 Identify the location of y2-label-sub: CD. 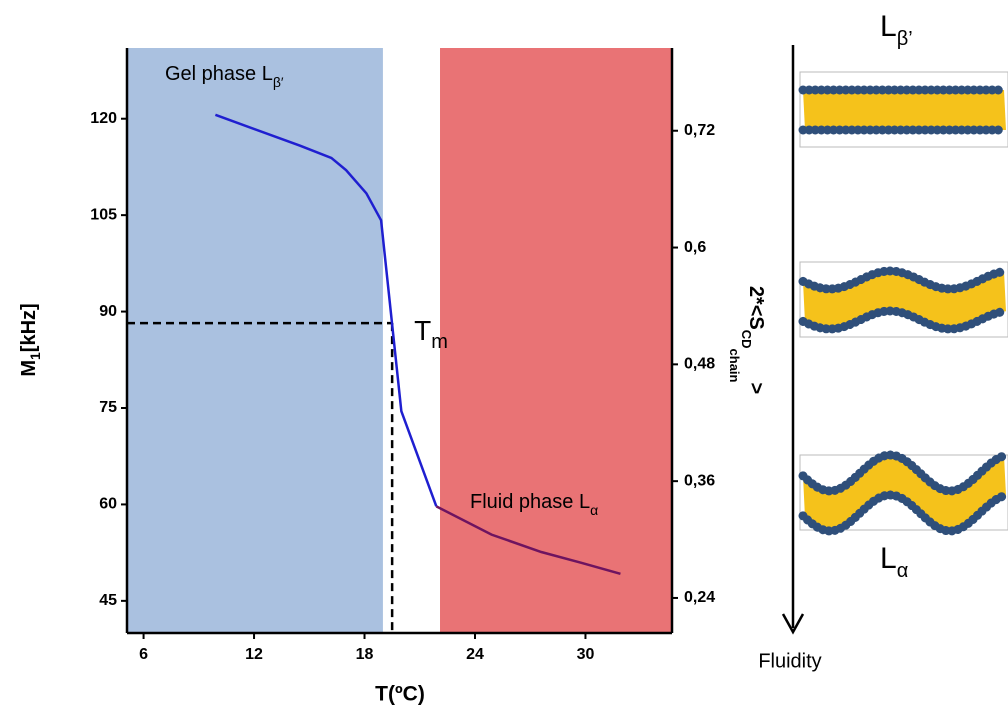
(746, 339).